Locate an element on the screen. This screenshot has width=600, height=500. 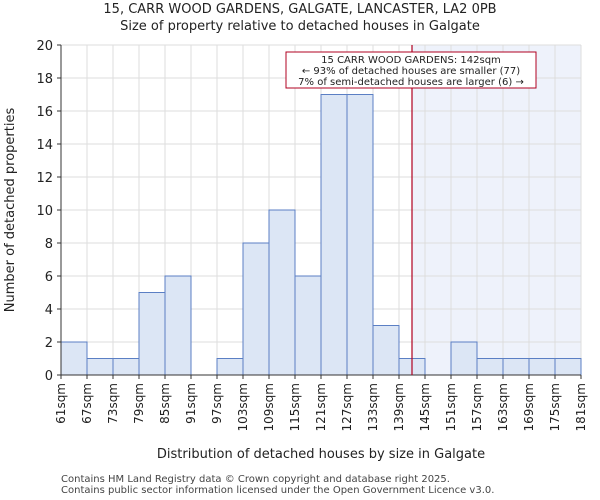
annotation-box is located at coordinates (411, 70).